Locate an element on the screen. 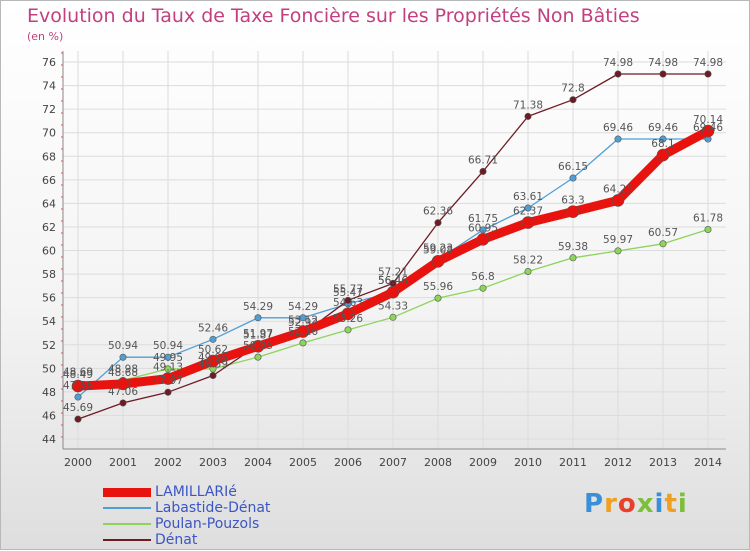 This screenshot has width=750, height=551. y-tick-label: 56 is located at coordinates (49, 298).